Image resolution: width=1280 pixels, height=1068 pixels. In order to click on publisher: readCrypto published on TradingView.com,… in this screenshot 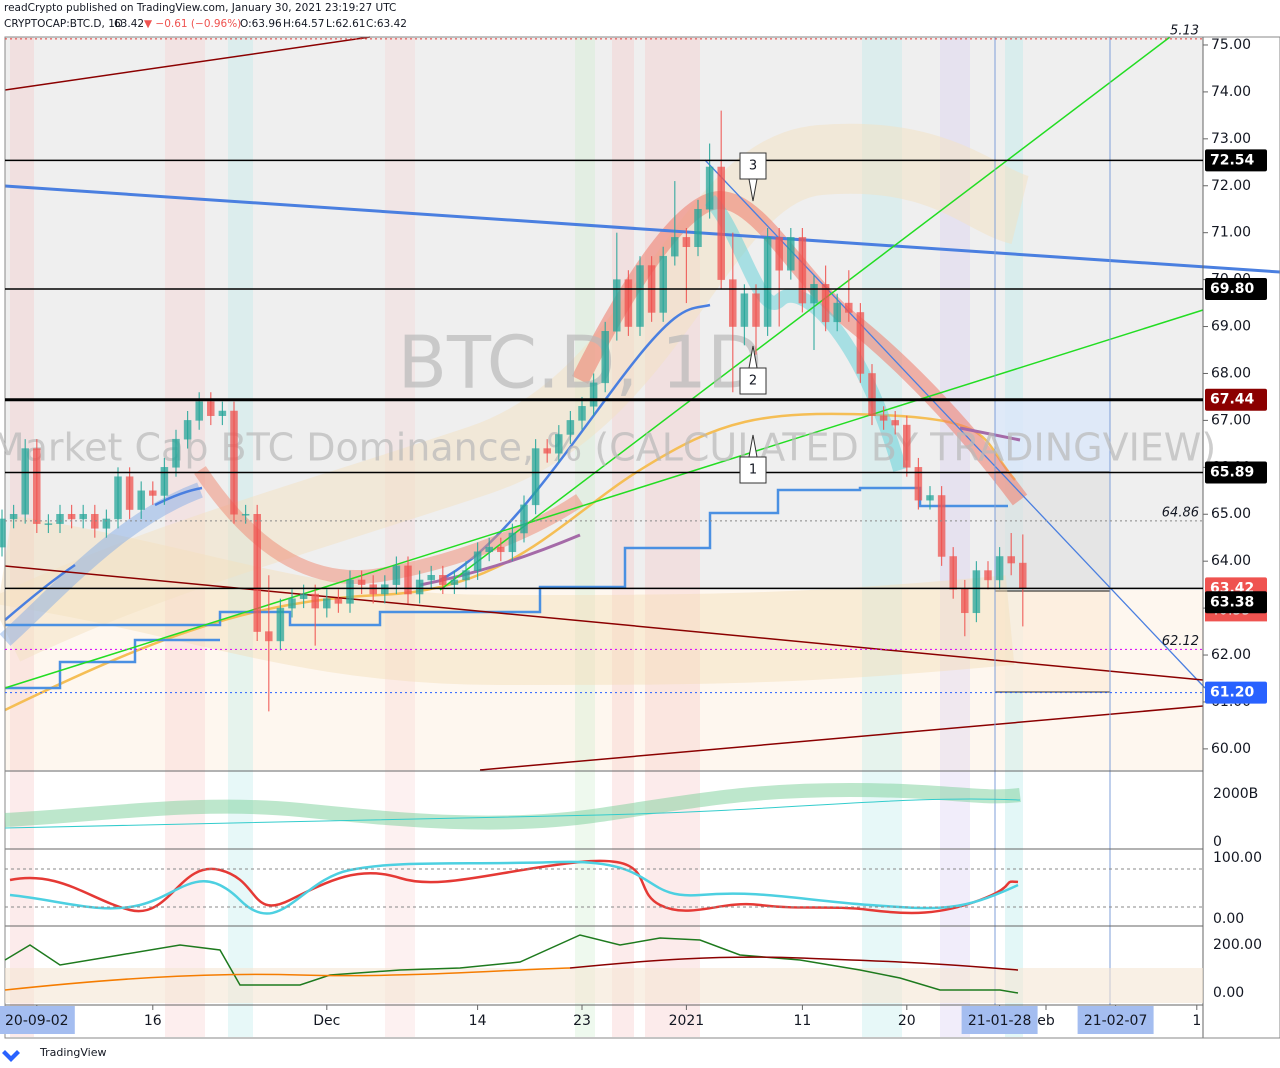, I will do `click(200, 8)`.